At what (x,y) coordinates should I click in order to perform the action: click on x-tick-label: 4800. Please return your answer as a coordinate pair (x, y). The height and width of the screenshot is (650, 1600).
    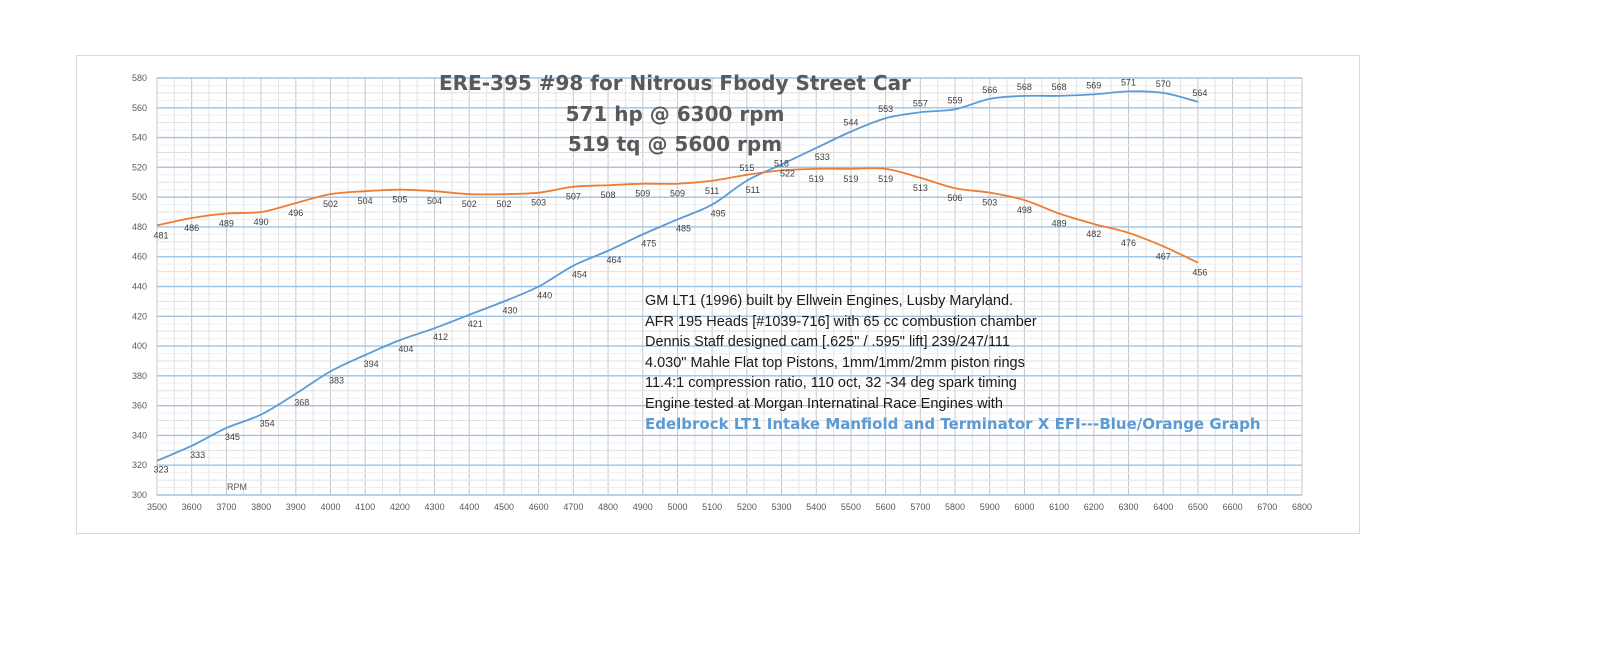
    Looking at the image, I should click on (608, 507).